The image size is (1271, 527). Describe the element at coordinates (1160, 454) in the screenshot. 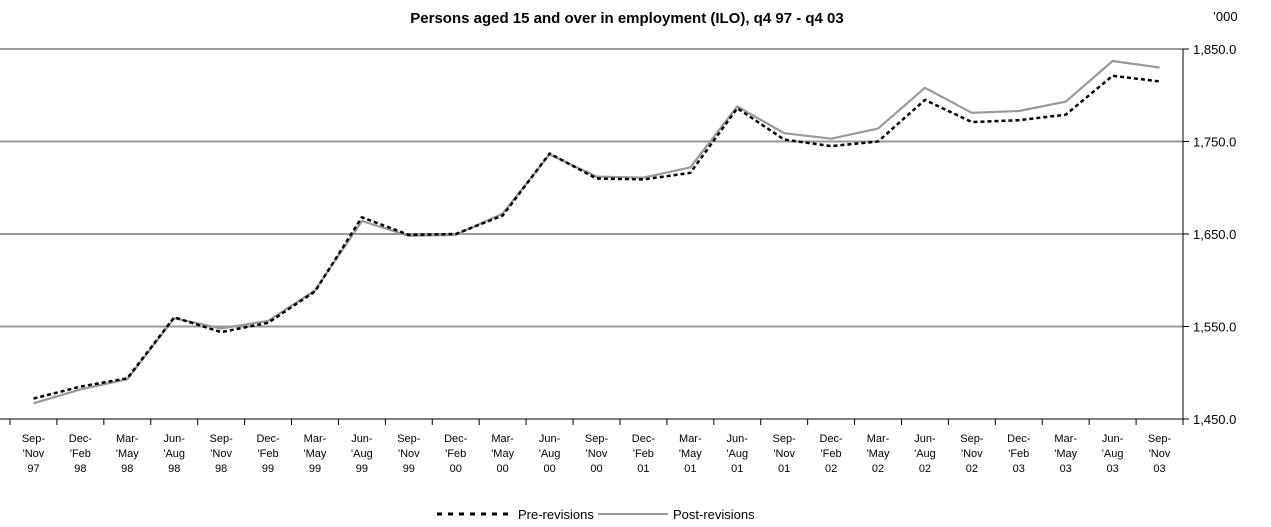

I see `x-tick-label: Sep-'Nov 03` at that location.